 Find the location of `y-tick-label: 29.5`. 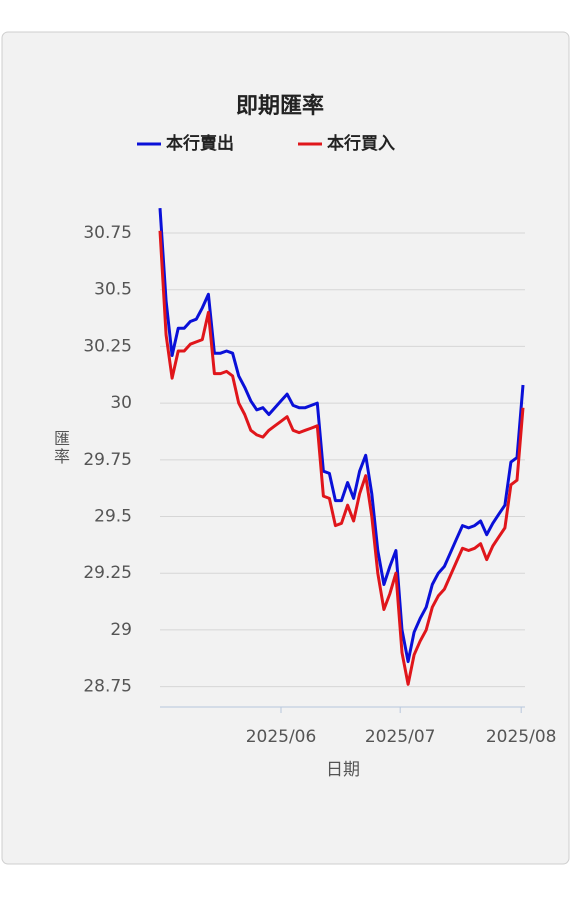

y-tick-label: 29.5 is located at coordinates (113, 517).